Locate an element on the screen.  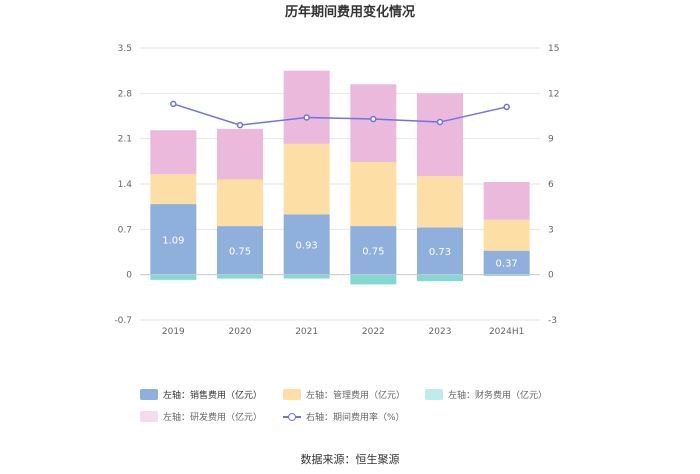
left-tick-label: 3.5 is located at coordinates (125, 49).